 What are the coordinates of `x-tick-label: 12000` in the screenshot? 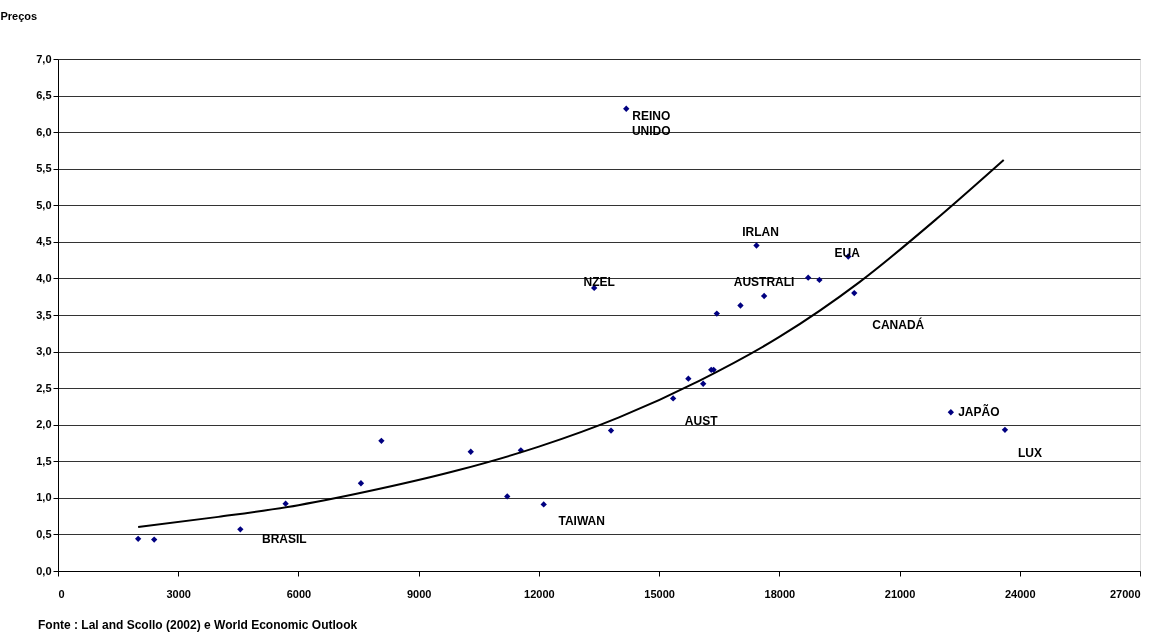 It's located at (539, 593).